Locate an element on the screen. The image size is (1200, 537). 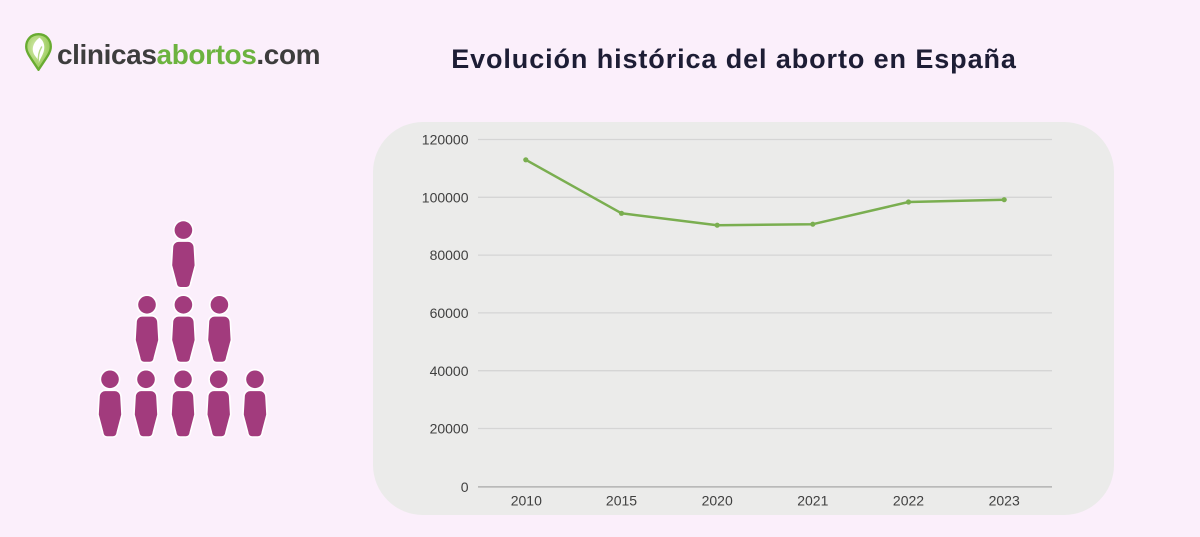
svg-text: 2010 is located at coordinates (526, 500).